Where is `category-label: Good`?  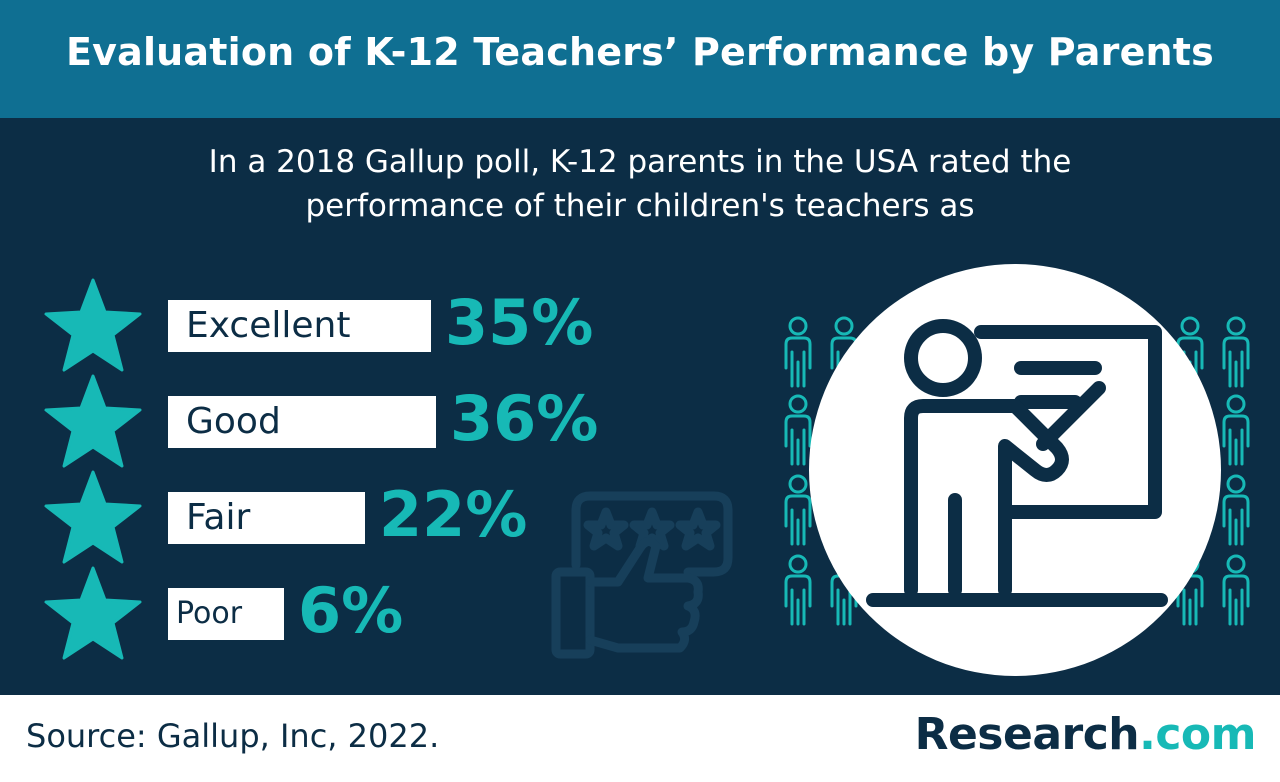 category-label: Good is located at coordinates (233, 421).